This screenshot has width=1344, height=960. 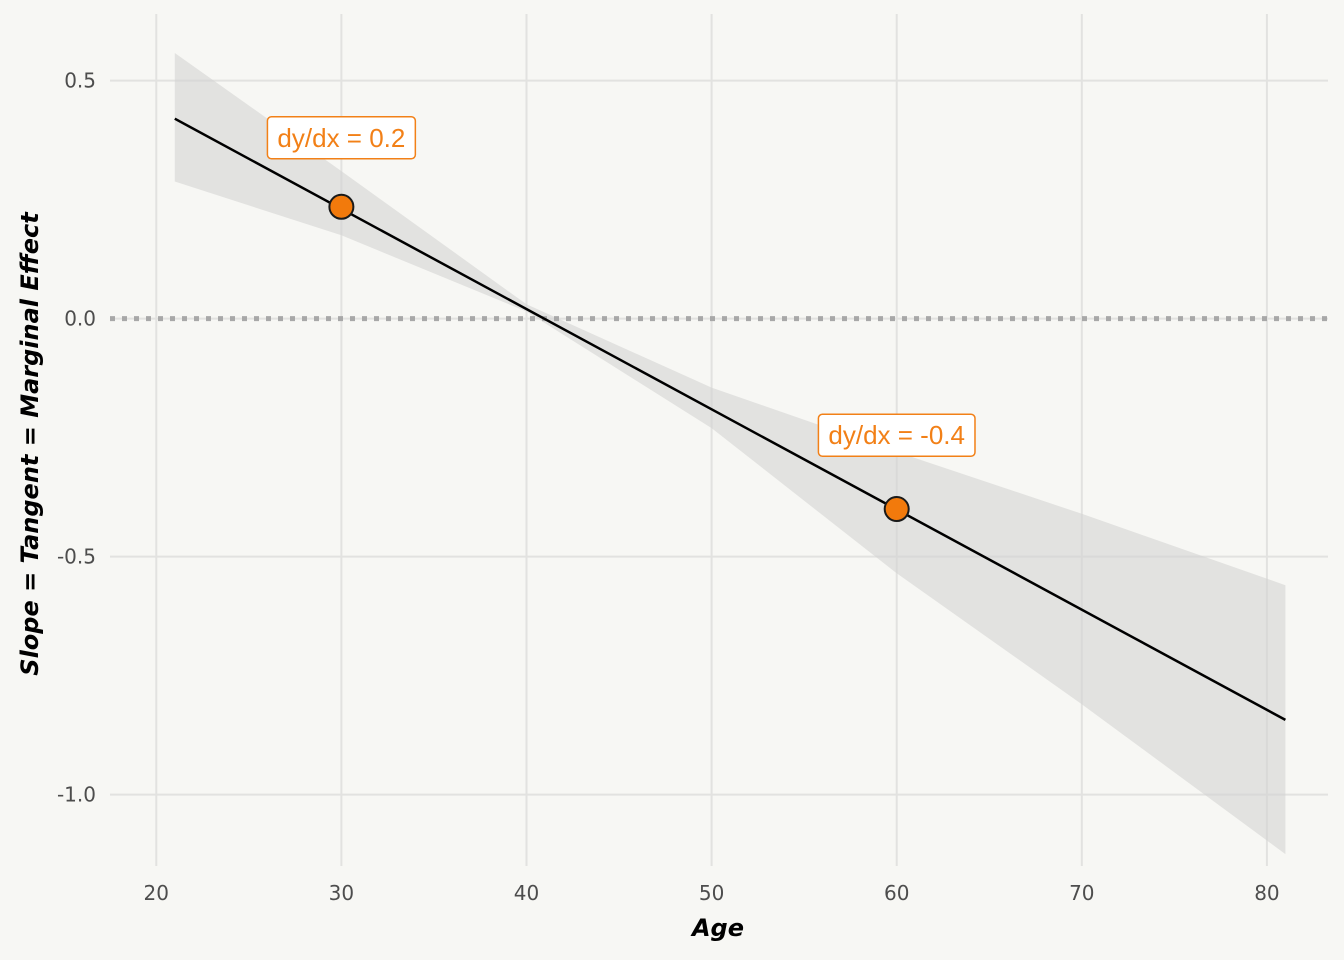 I want to click on slope-annotation: dy/dx = -0.4, so click(x=896, y=435).